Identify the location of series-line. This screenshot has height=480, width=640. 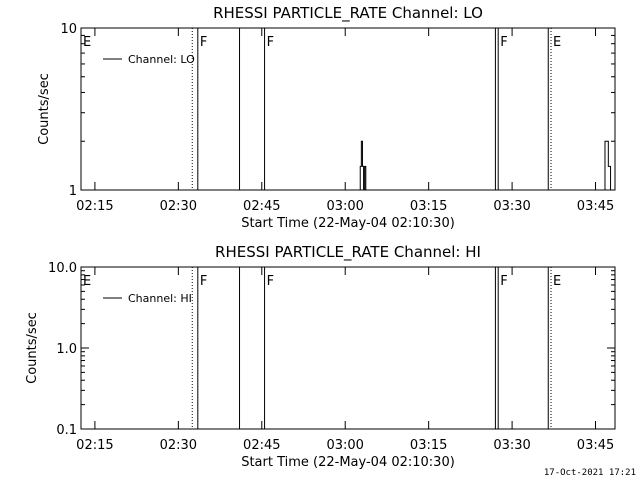
(485, 165).